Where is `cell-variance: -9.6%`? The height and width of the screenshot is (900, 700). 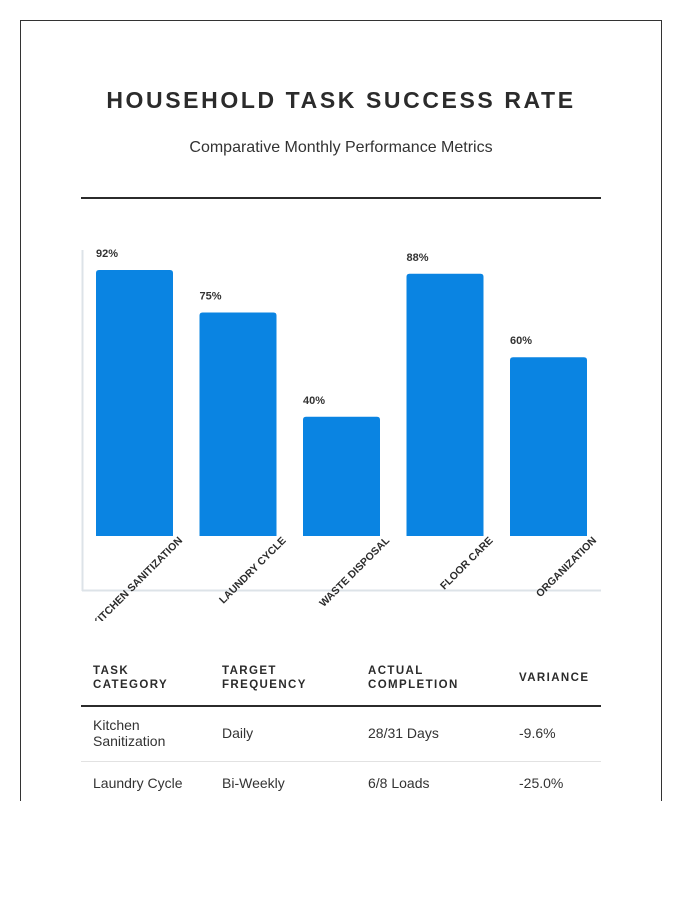 cell-variance: -9.6% is located at coordinates (537, 733).